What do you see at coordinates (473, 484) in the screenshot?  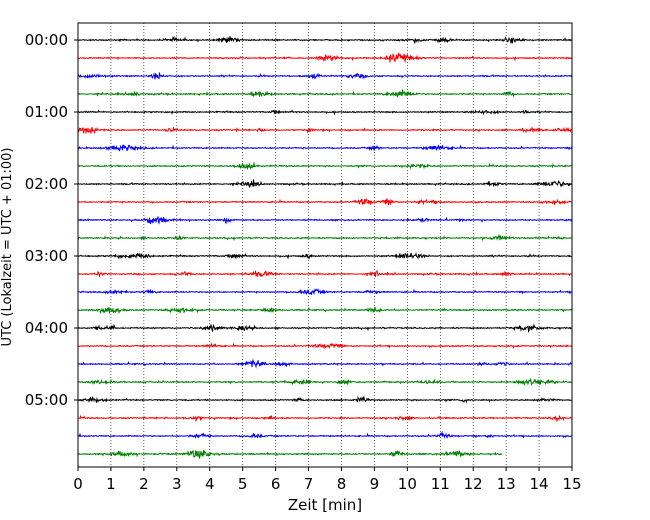 I see `x-tick-label: 12` at bounding box center [473, 484].